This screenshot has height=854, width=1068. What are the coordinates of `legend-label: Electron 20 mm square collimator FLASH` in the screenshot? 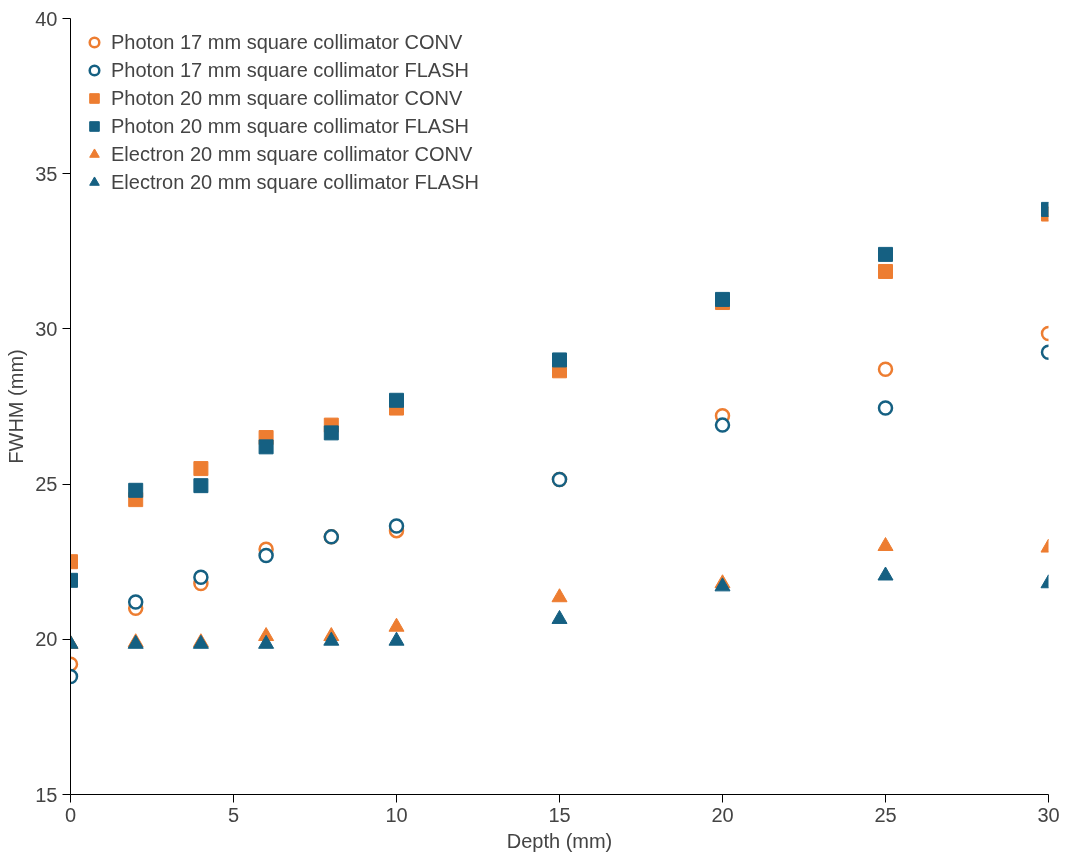 It's located at (295, 182).